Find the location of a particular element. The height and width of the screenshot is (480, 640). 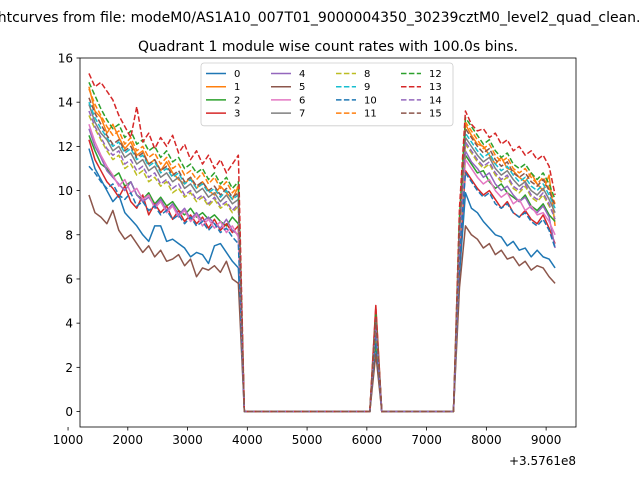

legend-label-4: 4 is located at coordinates (302, 74).